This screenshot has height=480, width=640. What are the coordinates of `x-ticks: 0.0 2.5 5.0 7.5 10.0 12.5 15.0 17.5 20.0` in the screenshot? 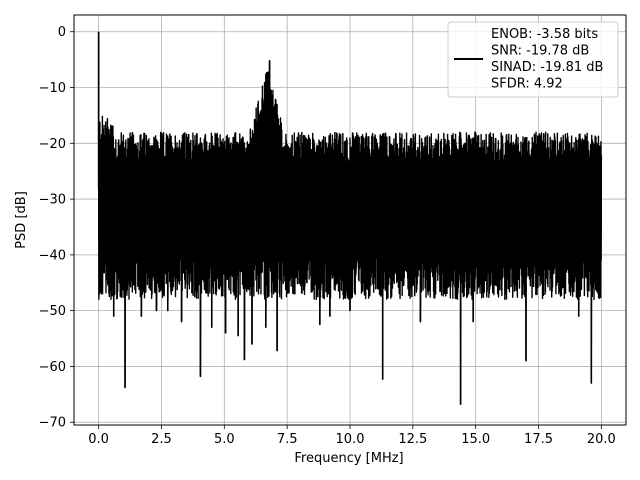 It's located at (352, 436).